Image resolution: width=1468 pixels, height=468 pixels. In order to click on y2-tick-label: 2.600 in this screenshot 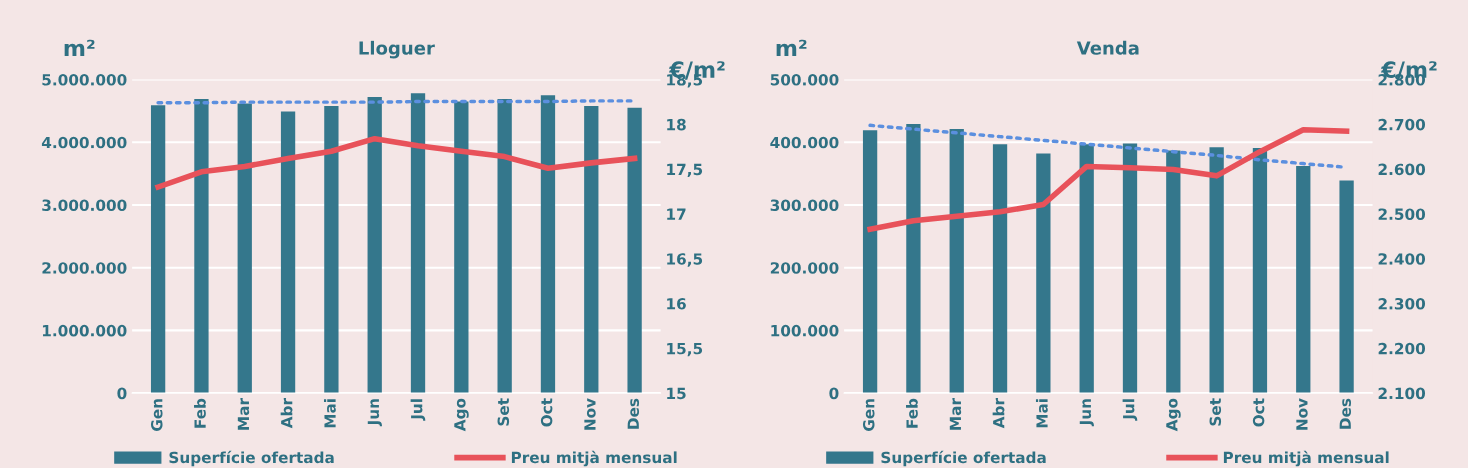, I will do `click(1402, 169)`.